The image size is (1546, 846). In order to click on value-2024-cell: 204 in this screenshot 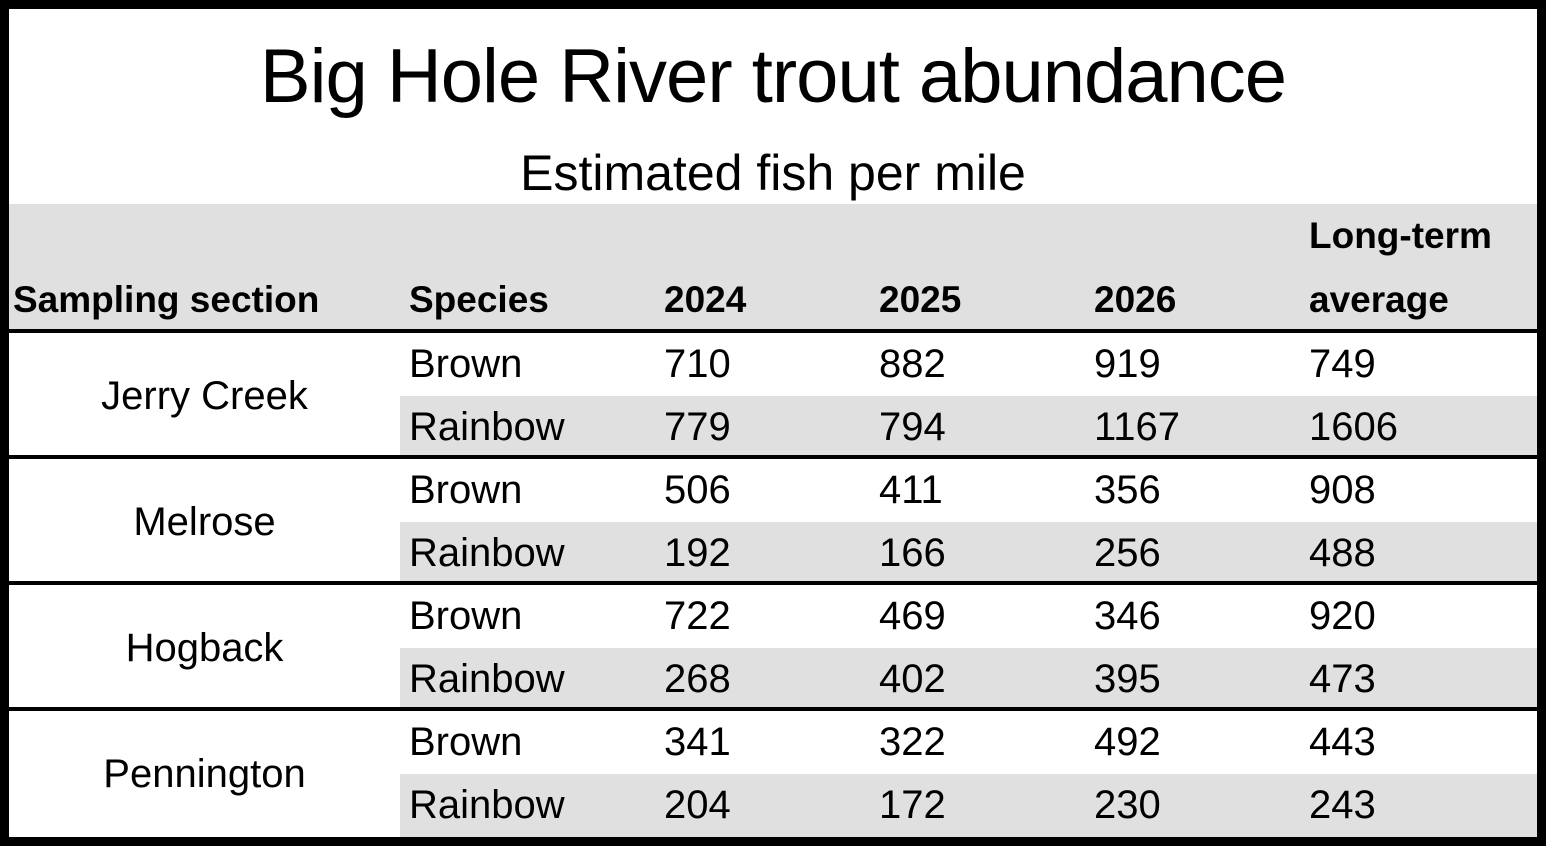, I will do `click(697, 805)`.